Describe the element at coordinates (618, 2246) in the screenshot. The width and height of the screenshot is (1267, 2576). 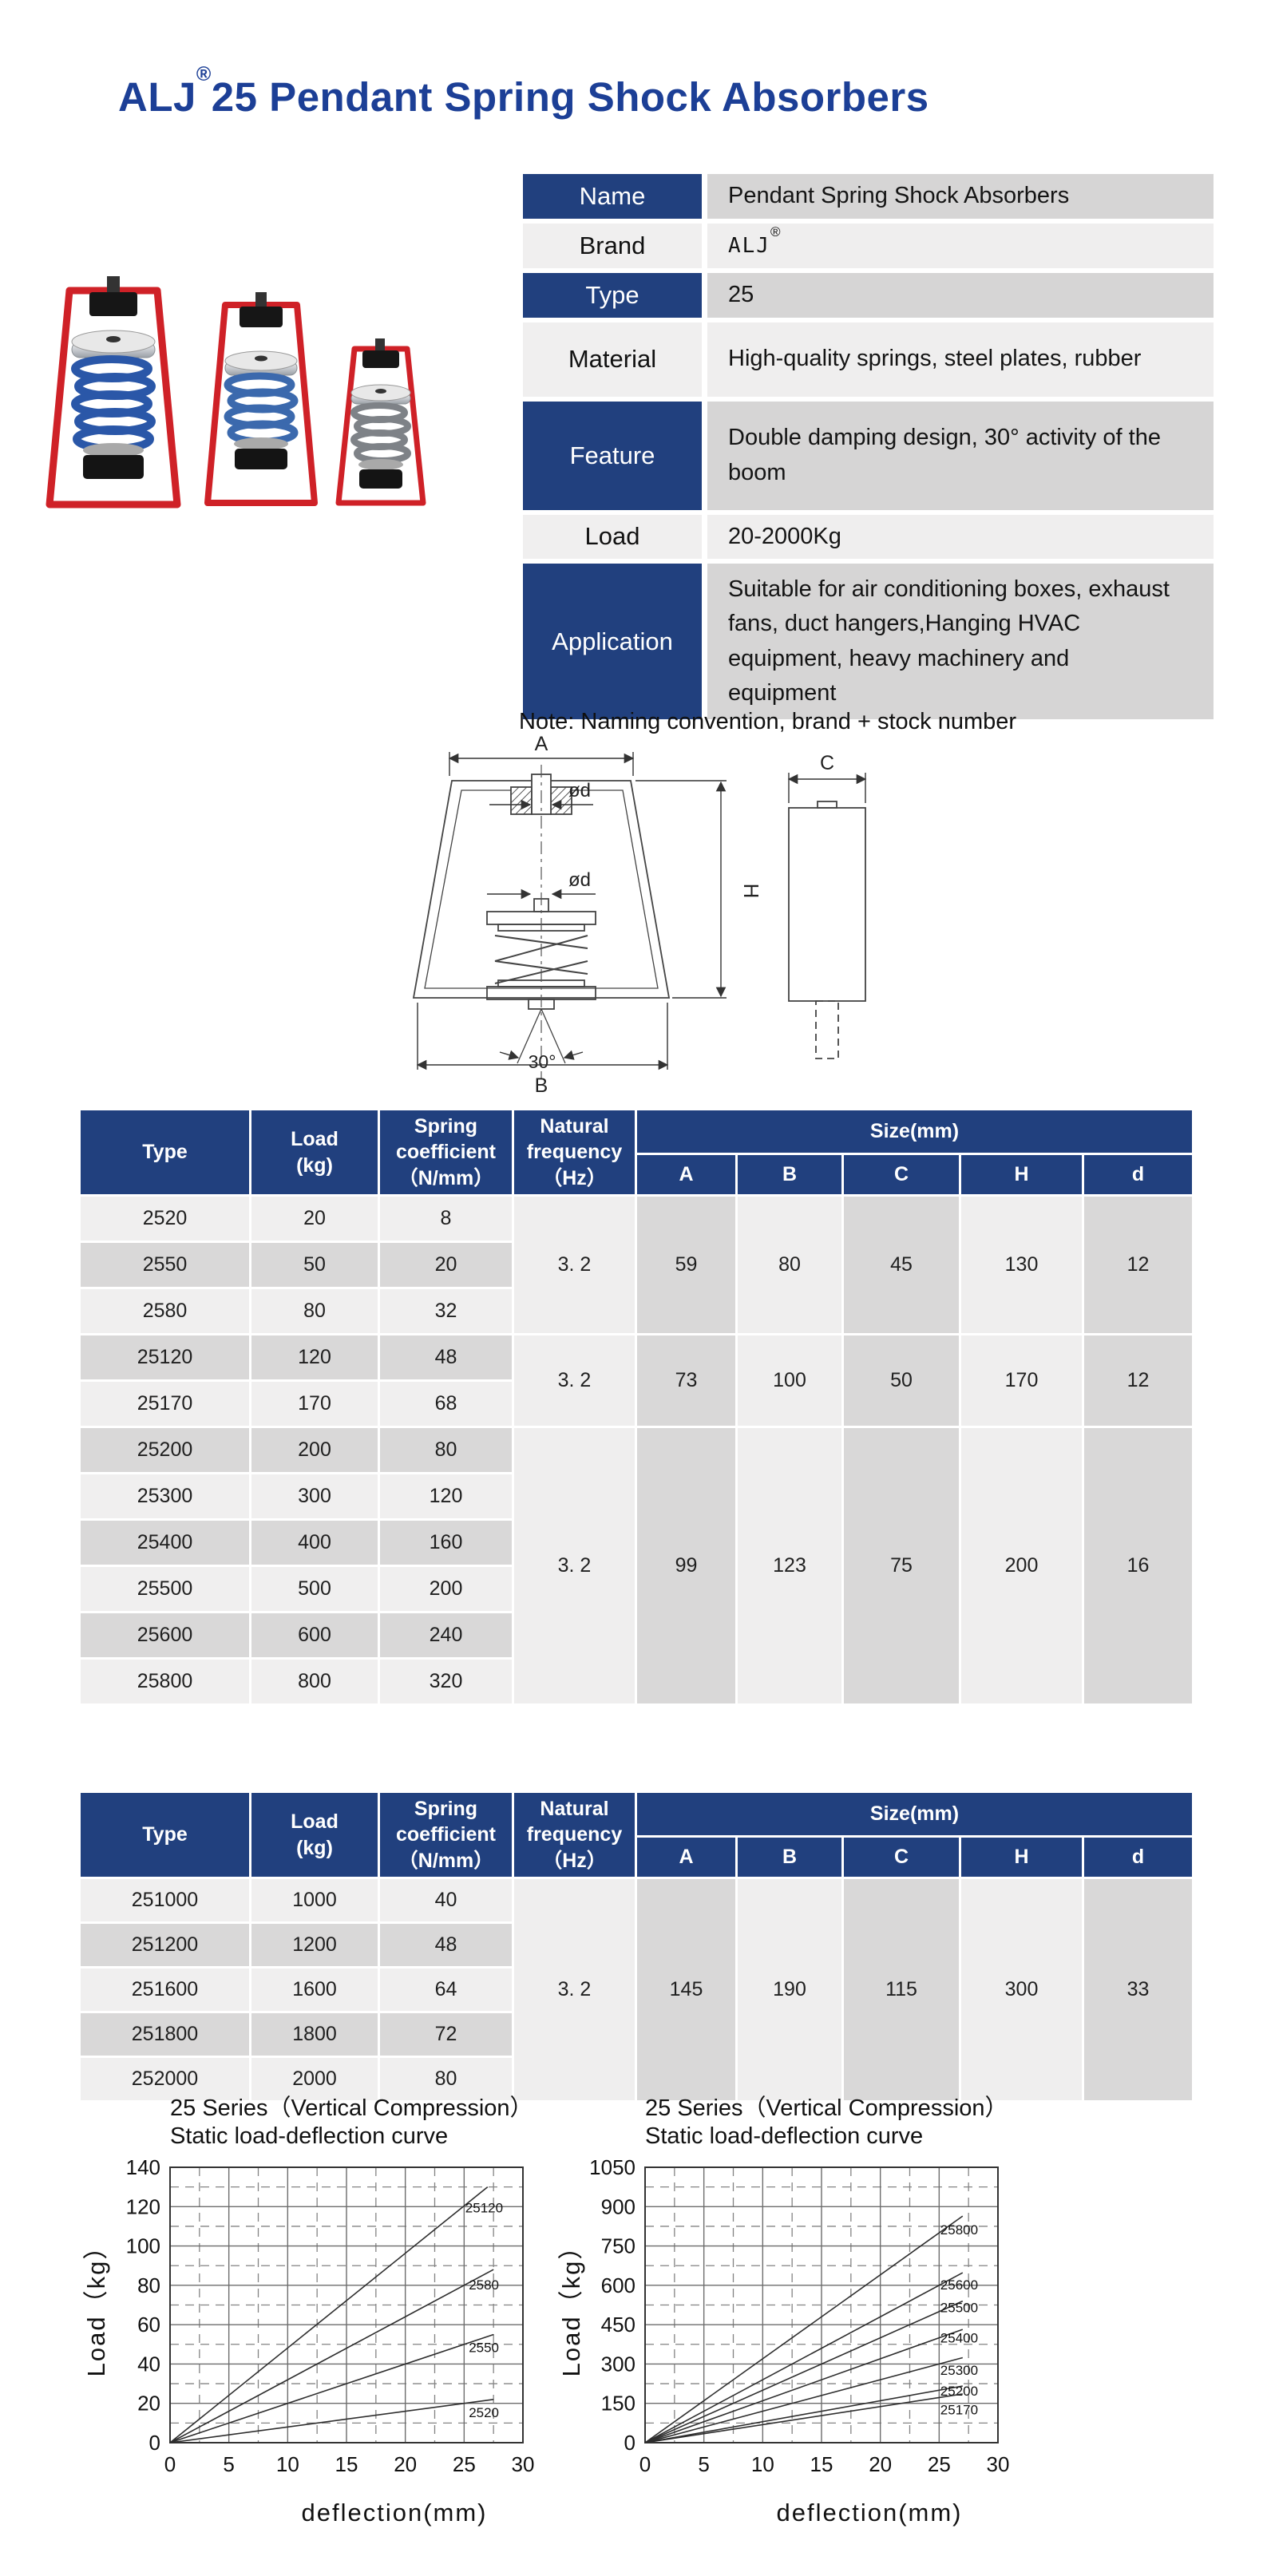
I see `y-tick-label: 750` at that location.